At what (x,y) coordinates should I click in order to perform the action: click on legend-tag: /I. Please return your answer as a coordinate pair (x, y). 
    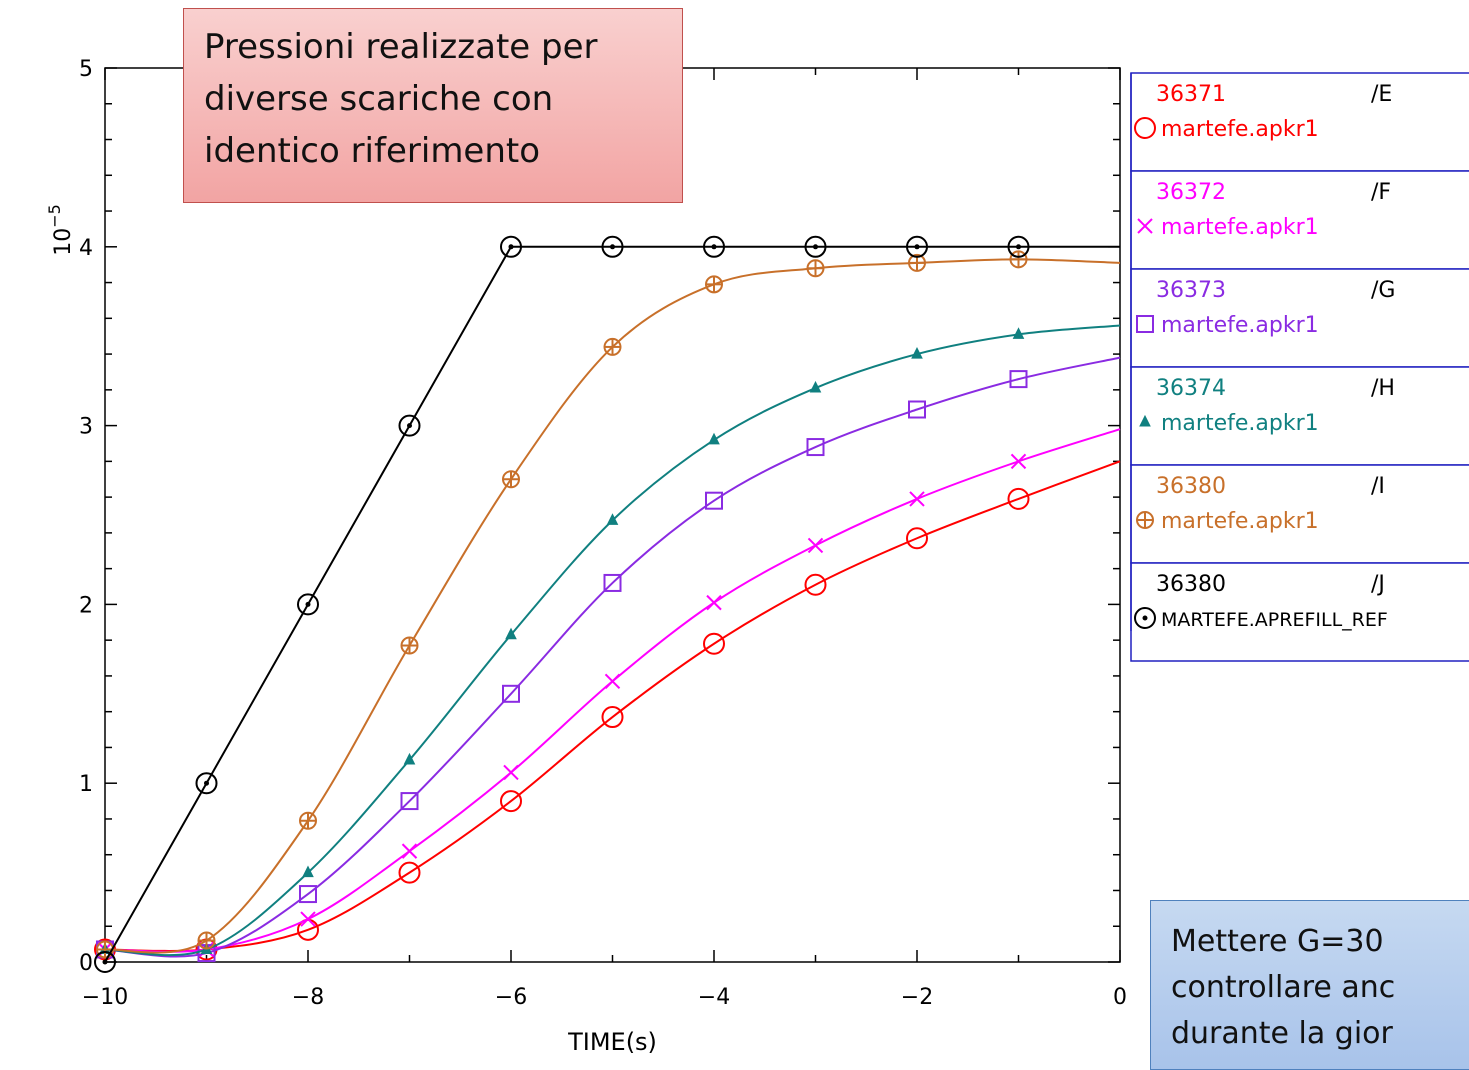
    Looking at the image, I should click on (1378, 486).